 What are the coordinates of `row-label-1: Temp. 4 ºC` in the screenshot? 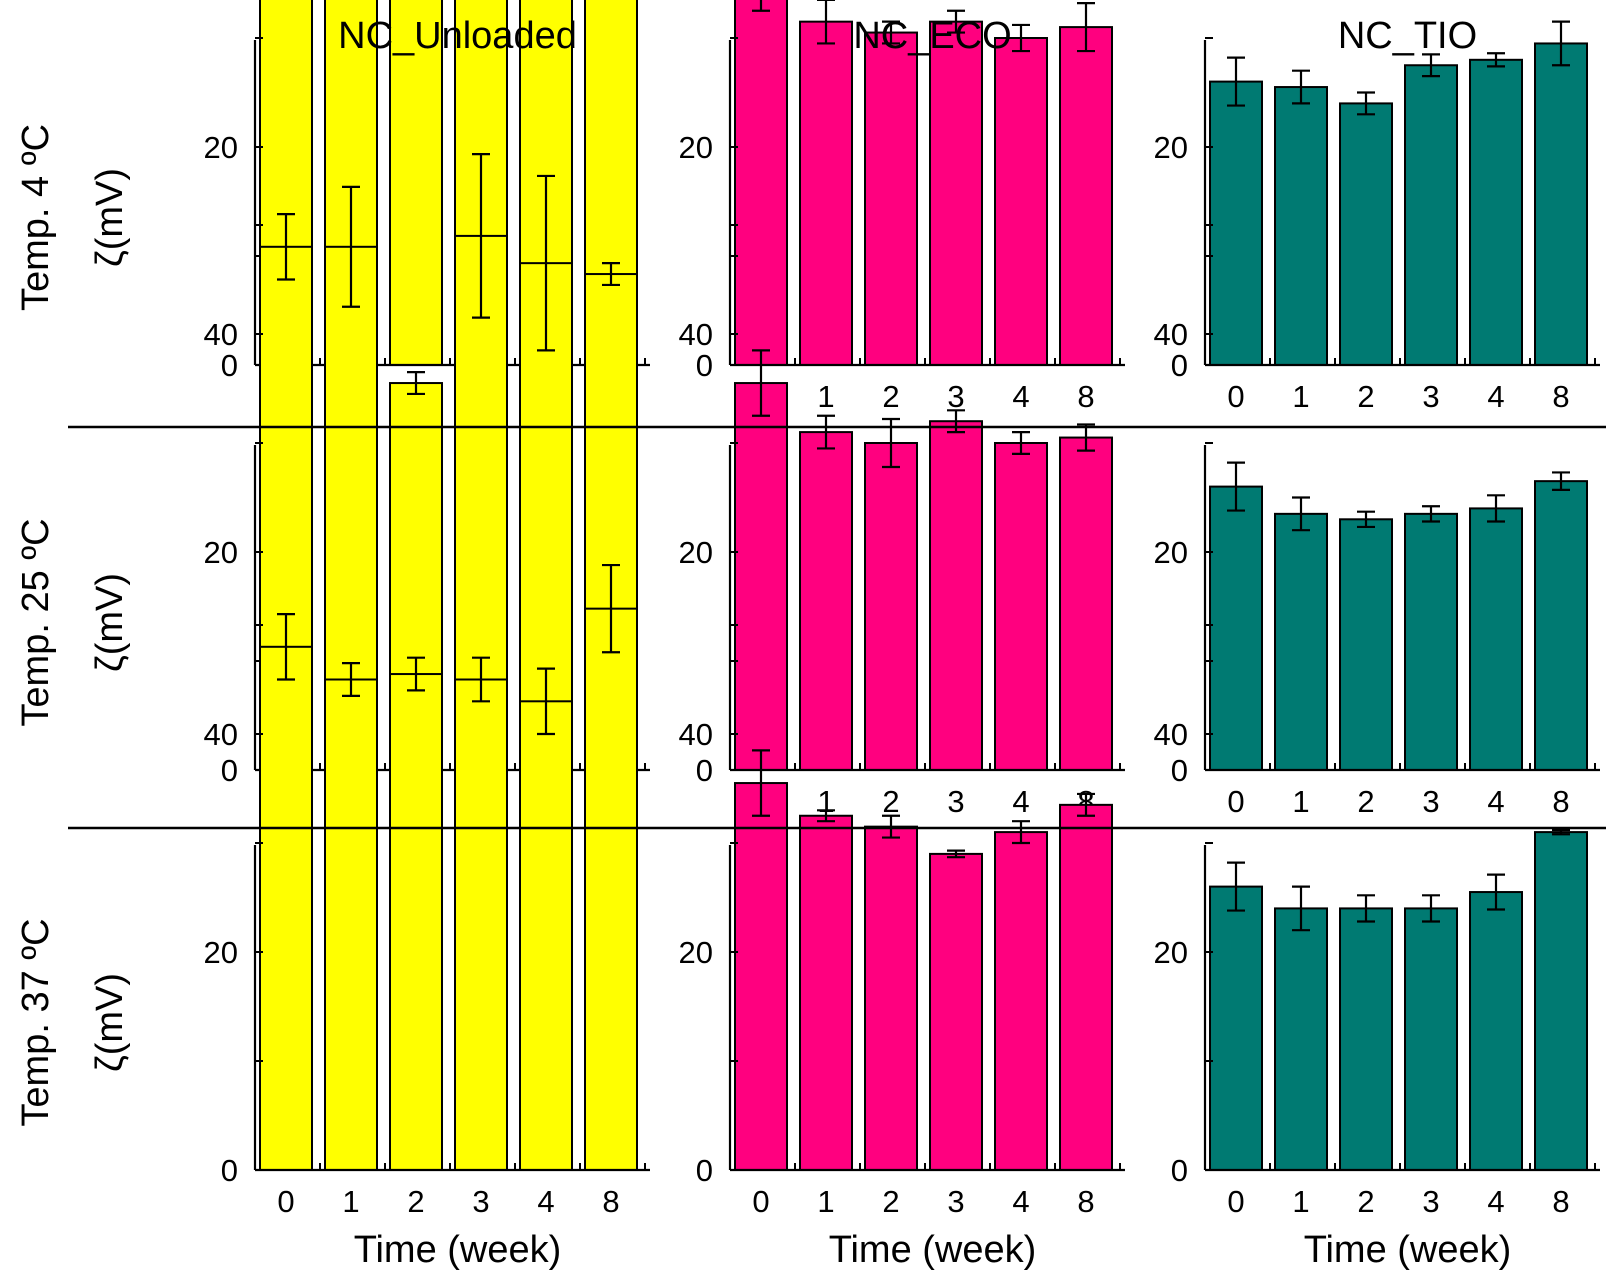 It's located at (36, 217).